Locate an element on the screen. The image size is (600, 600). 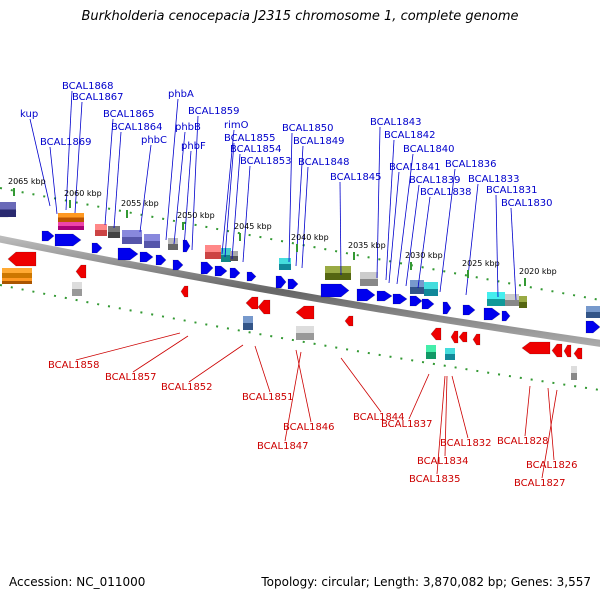
forward-gene-label: BCAL1859 is located at coordinates (214, 111).